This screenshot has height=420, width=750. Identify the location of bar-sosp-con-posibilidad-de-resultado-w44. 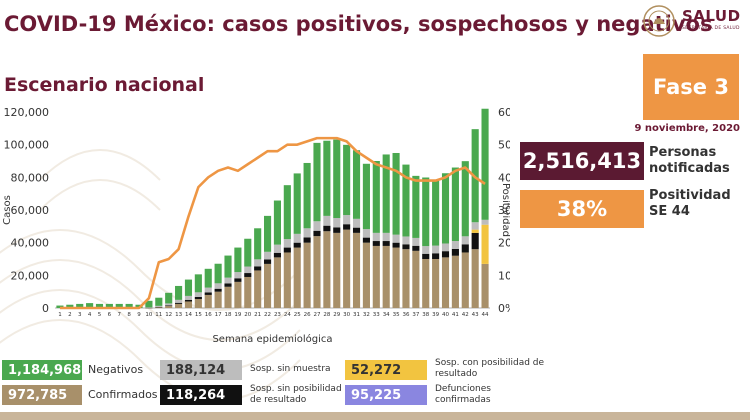
(485, 244).